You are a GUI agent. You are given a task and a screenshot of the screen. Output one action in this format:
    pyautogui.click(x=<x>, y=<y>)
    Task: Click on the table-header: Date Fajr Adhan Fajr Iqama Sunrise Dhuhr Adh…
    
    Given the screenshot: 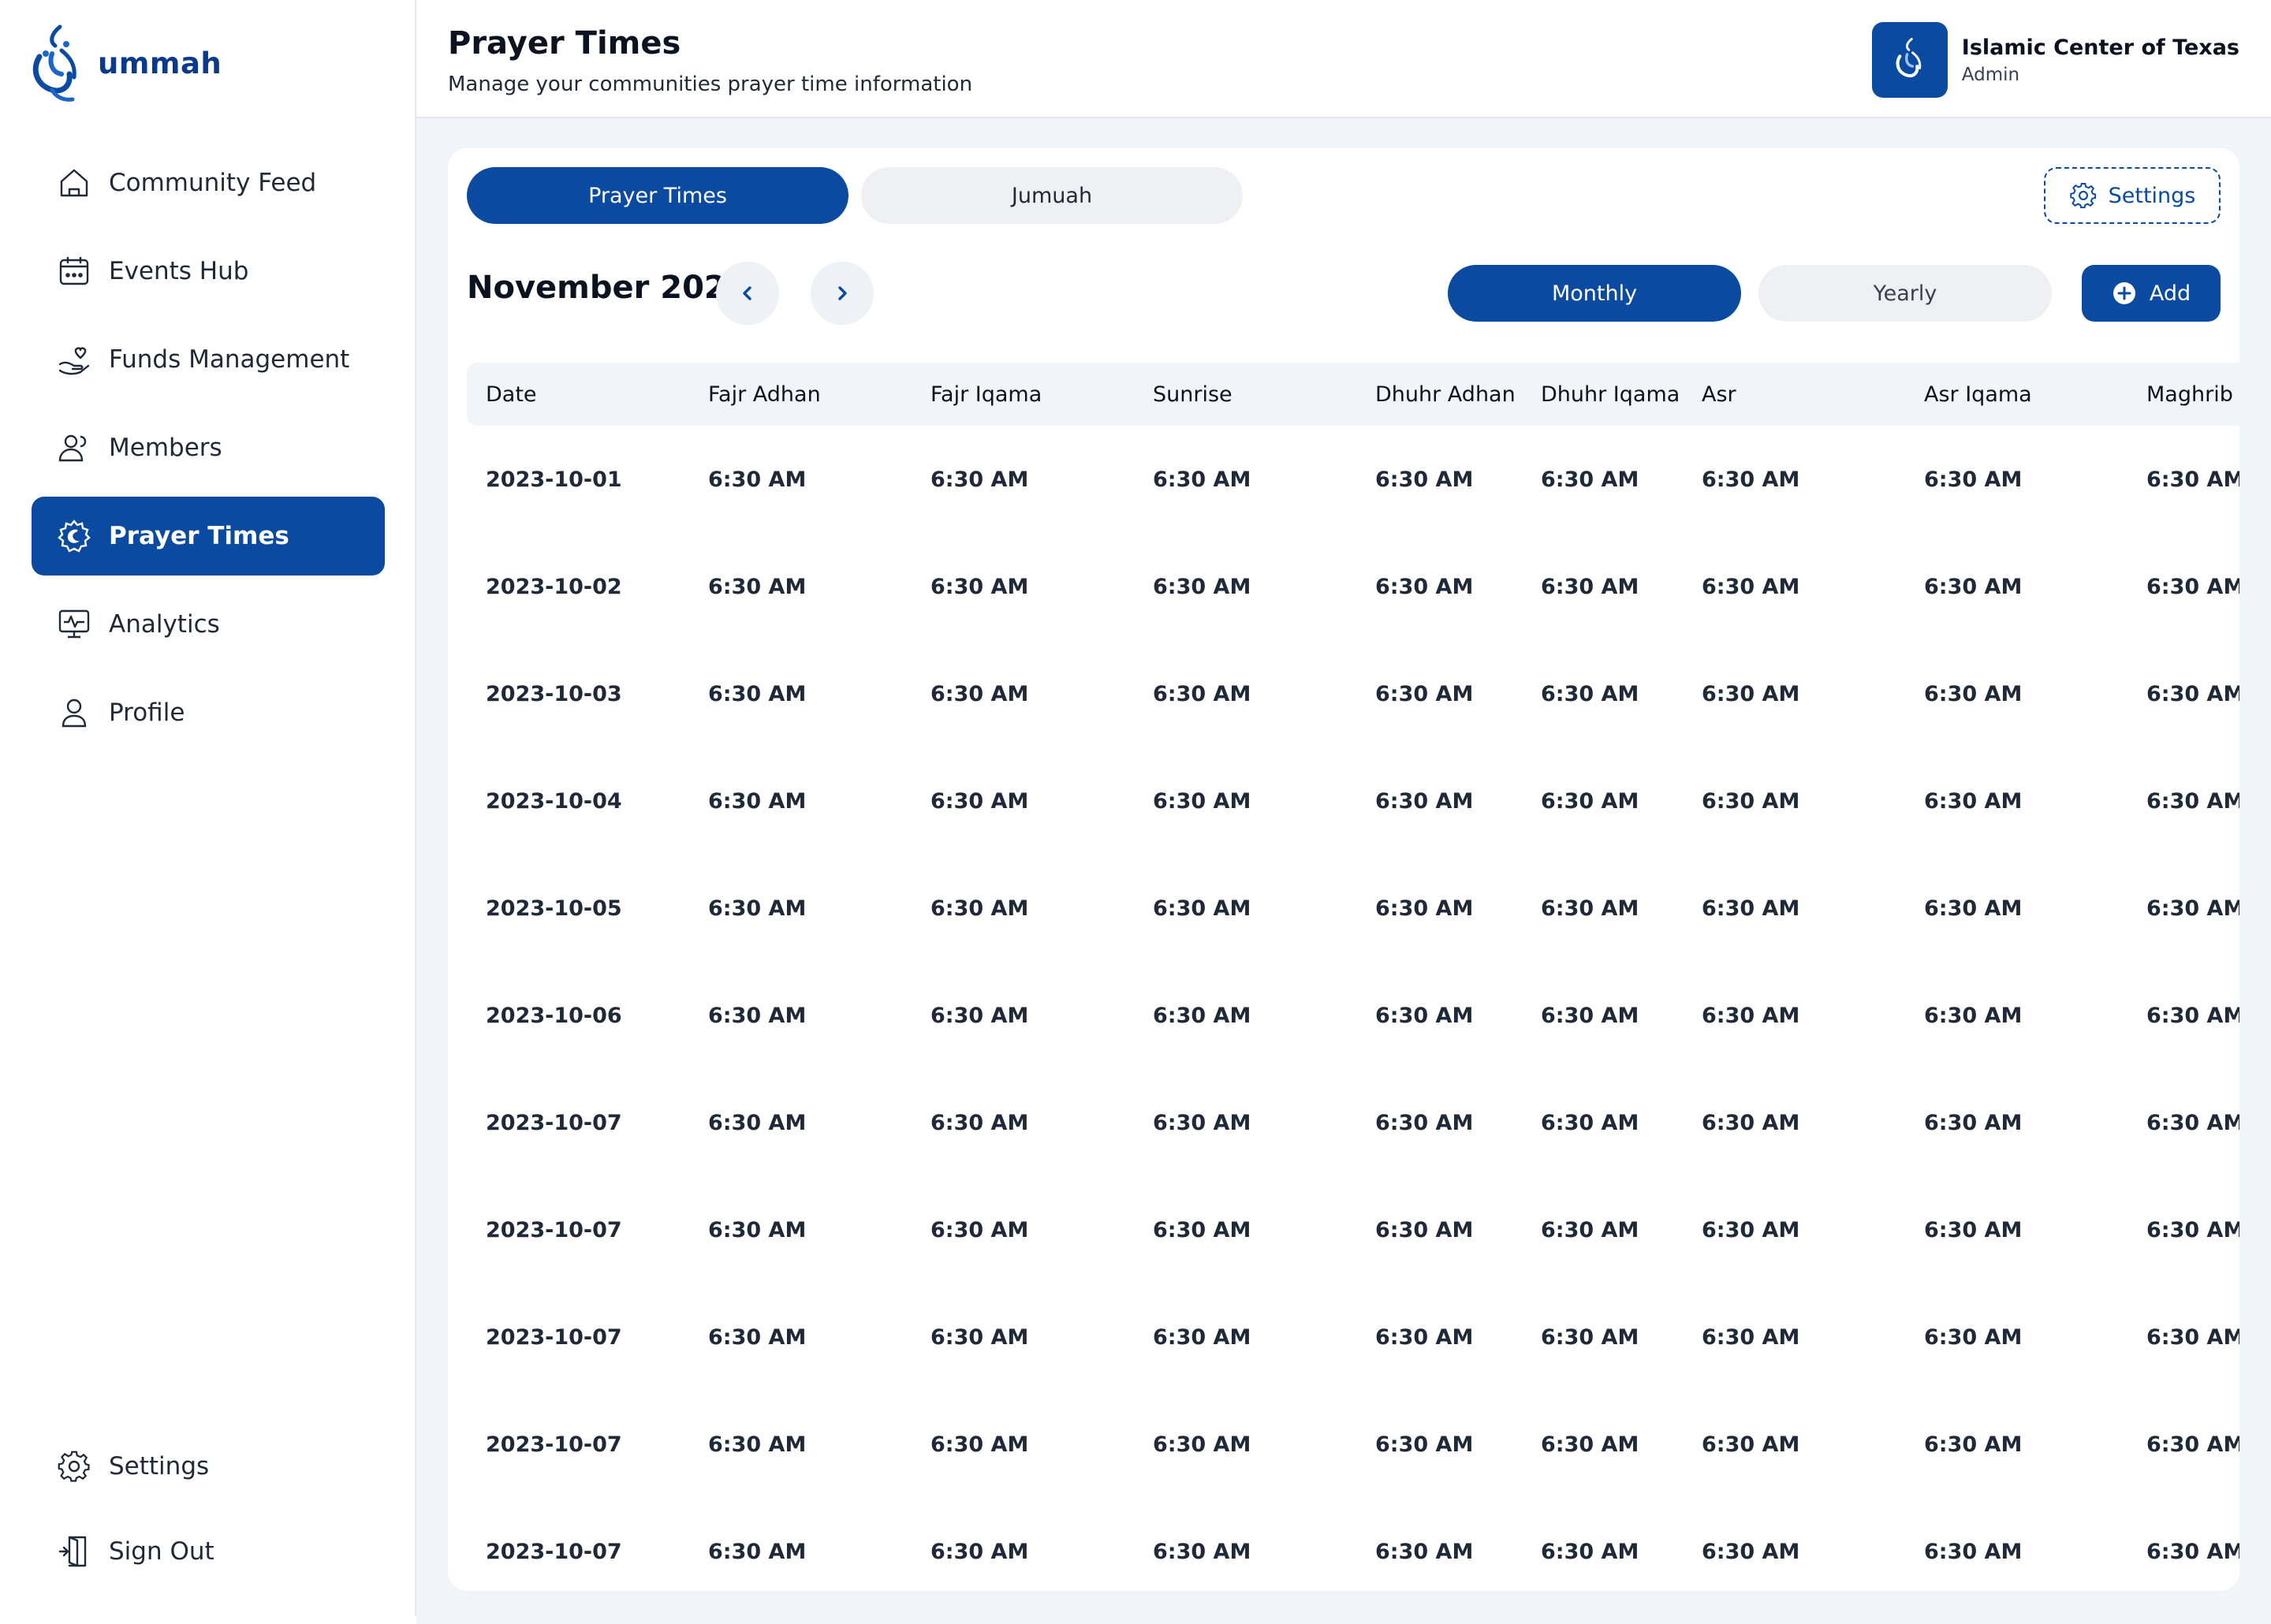 What is the action you would take?
    pyautogui.click(x=1353, y=394)
    